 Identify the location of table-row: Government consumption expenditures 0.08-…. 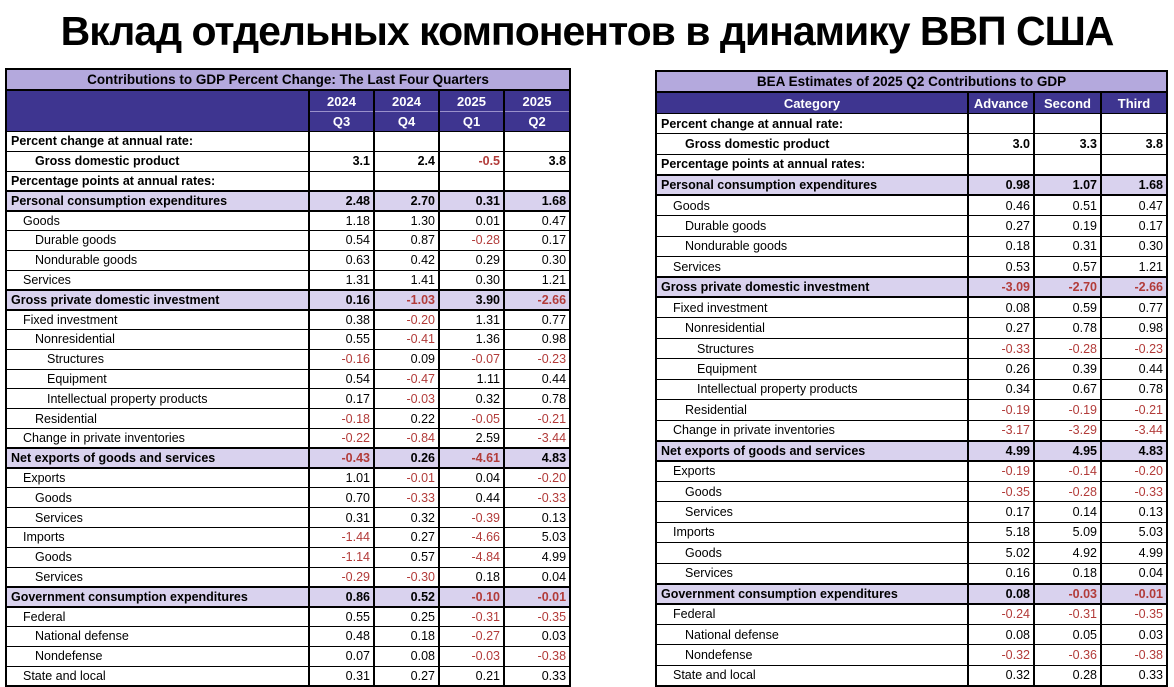
(911, 594).